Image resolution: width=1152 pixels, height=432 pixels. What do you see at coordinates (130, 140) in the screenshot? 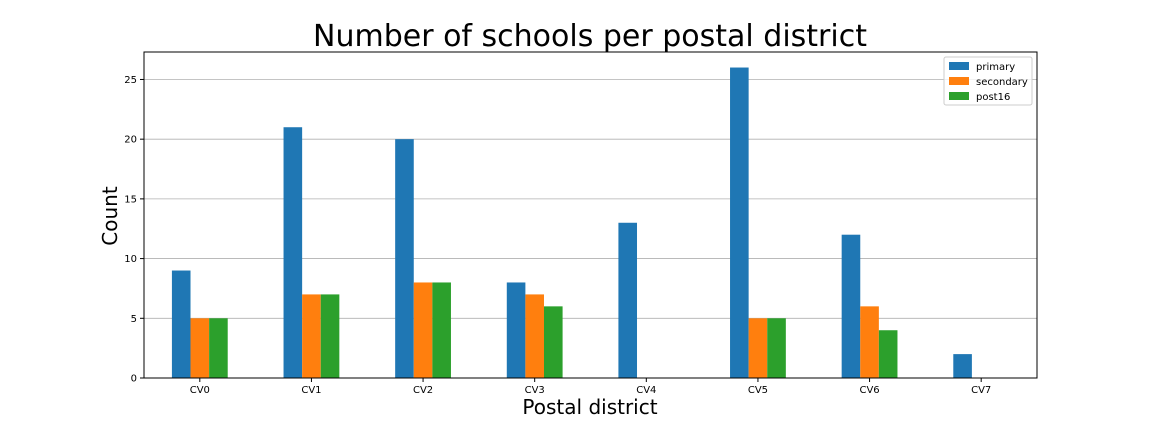
I see `y-tick-label: 20` at bounding box center [130, 140].